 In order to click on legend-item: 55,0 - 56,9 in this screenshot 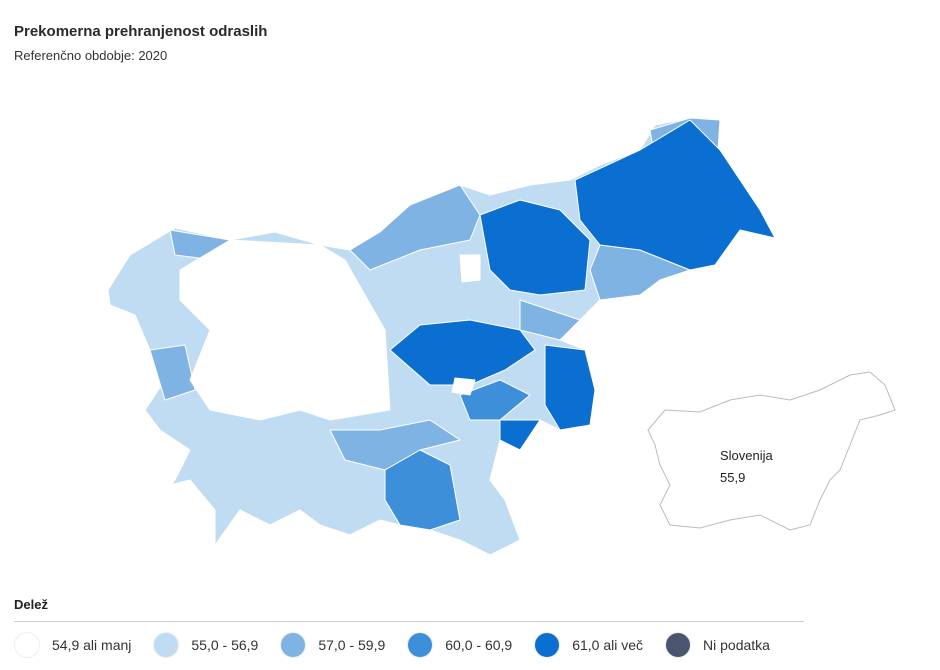, I will do `click(205, 645)`.